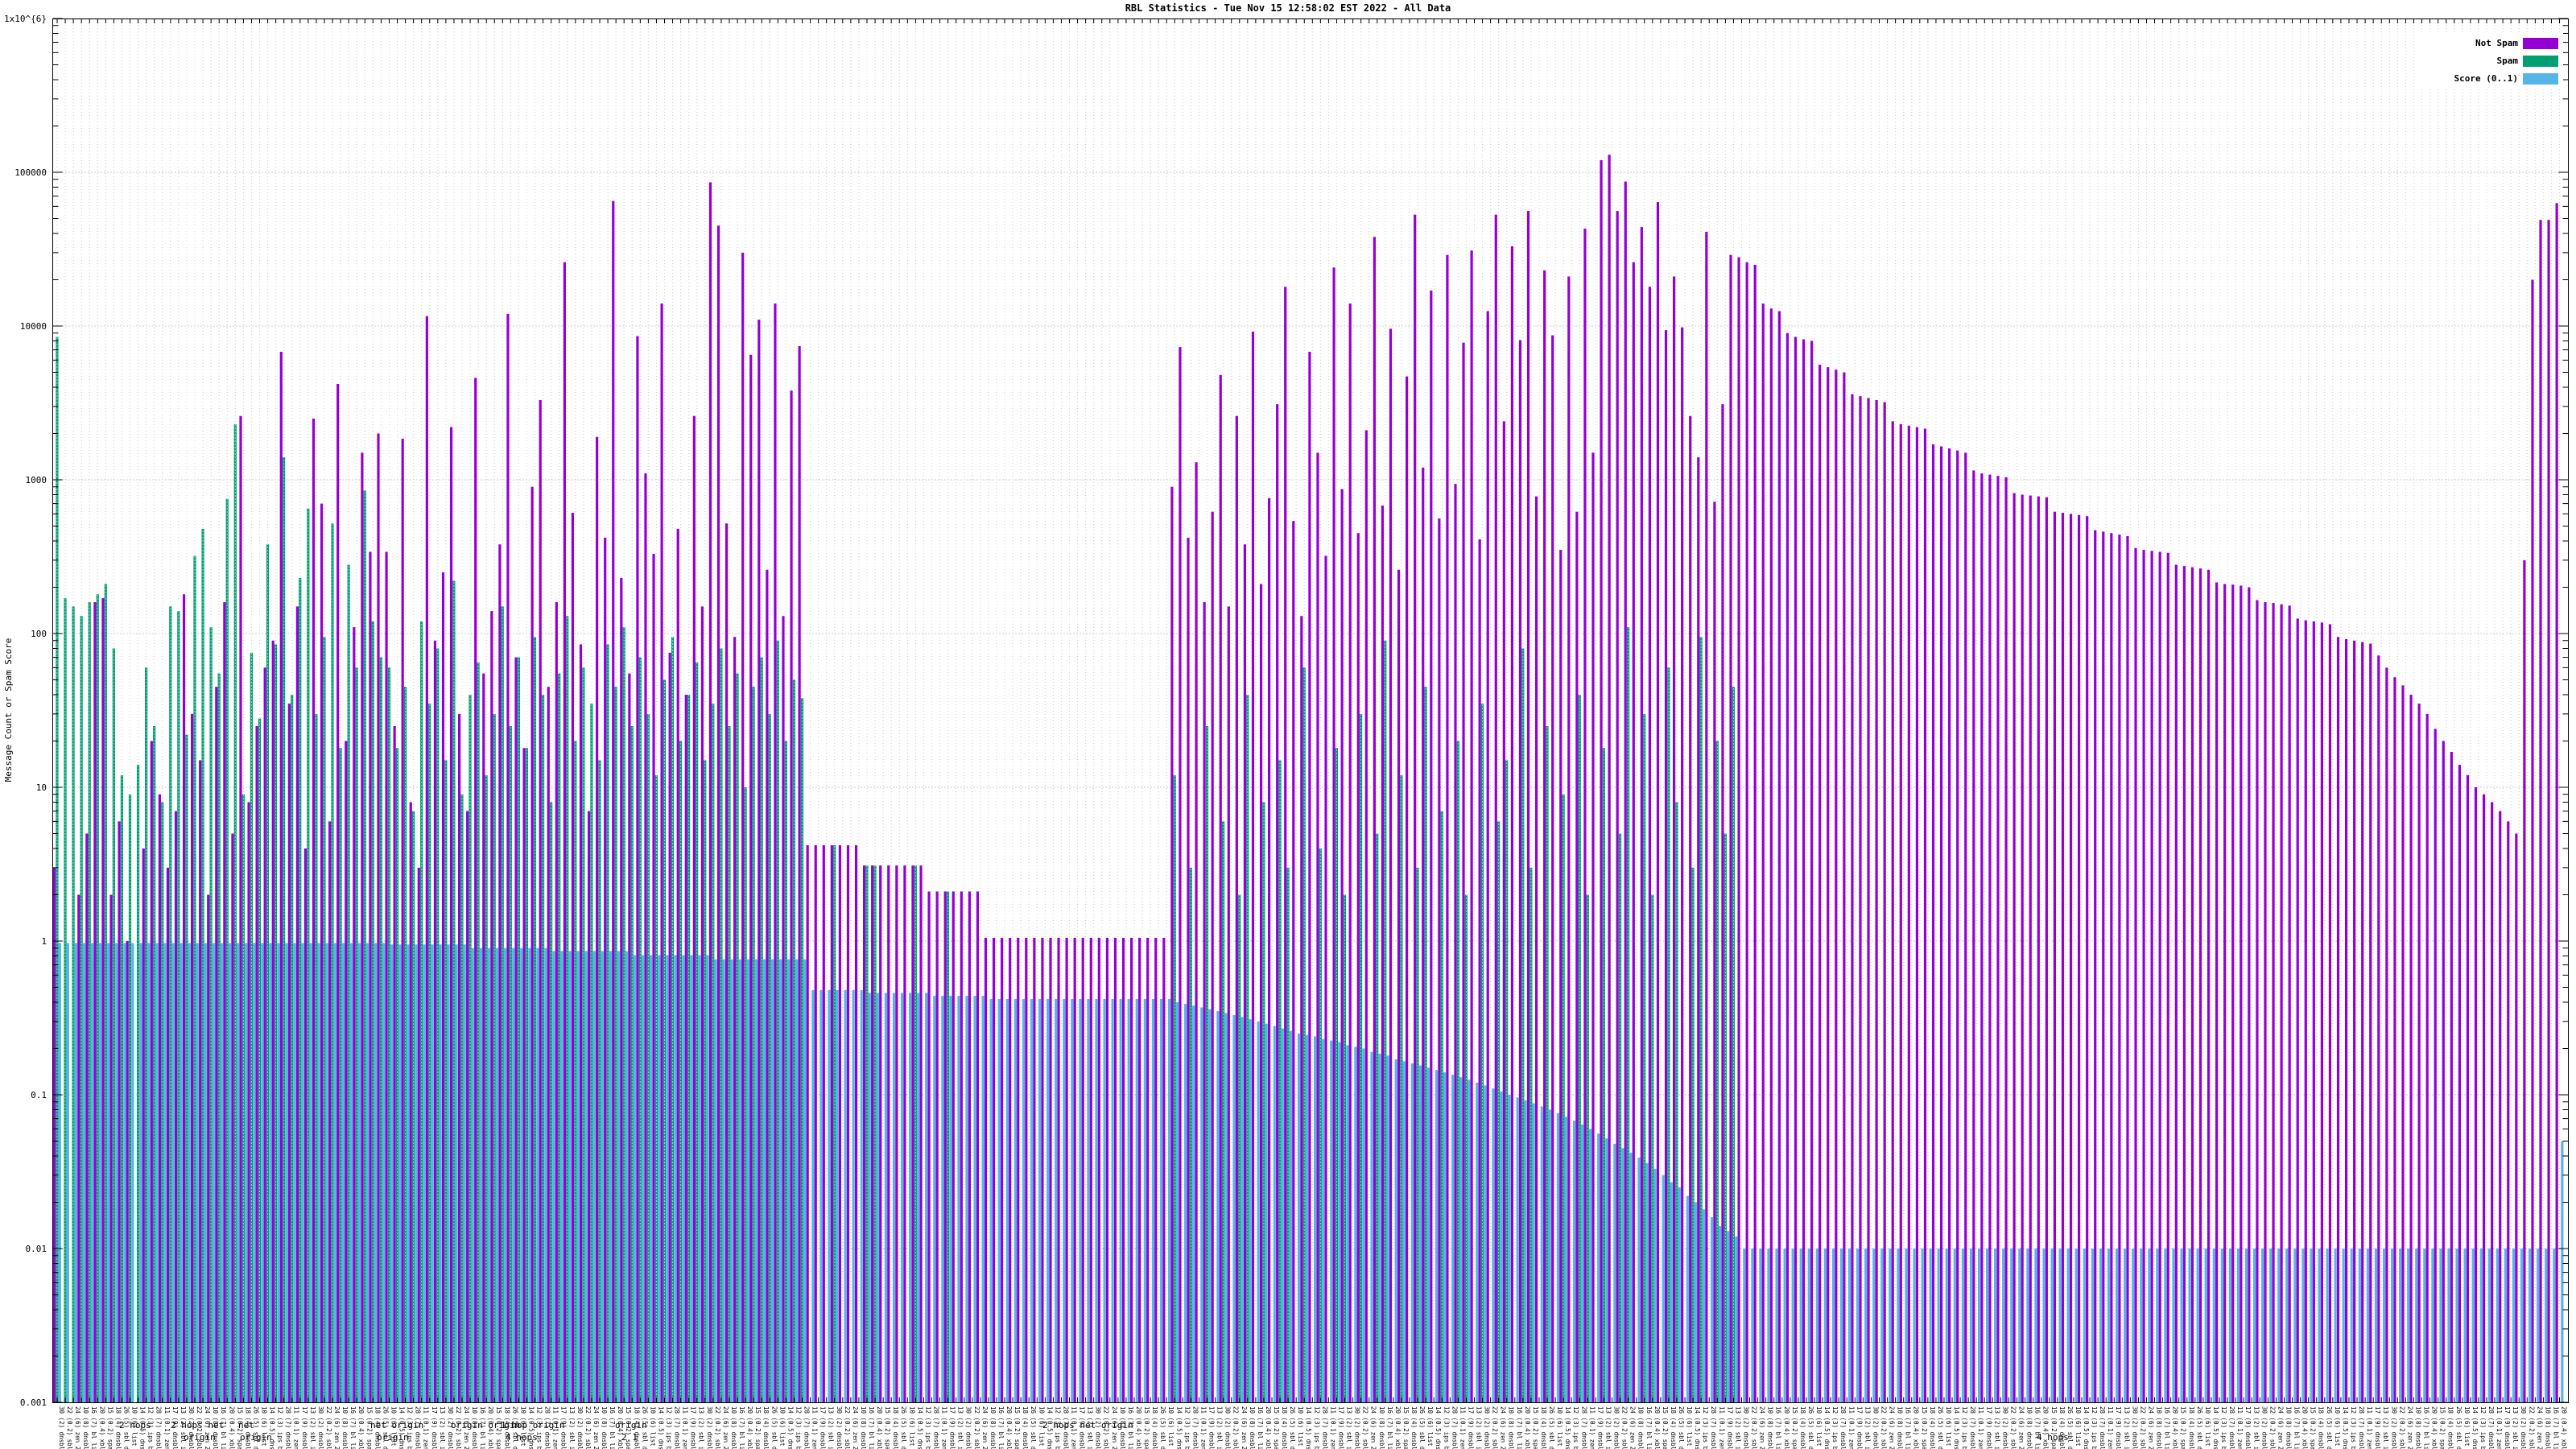 This screenshot has width=2576, height=1449. Describe the element at coordinates (2540, 79) in the screenshot. I see `legend-swatch-score` at that location.